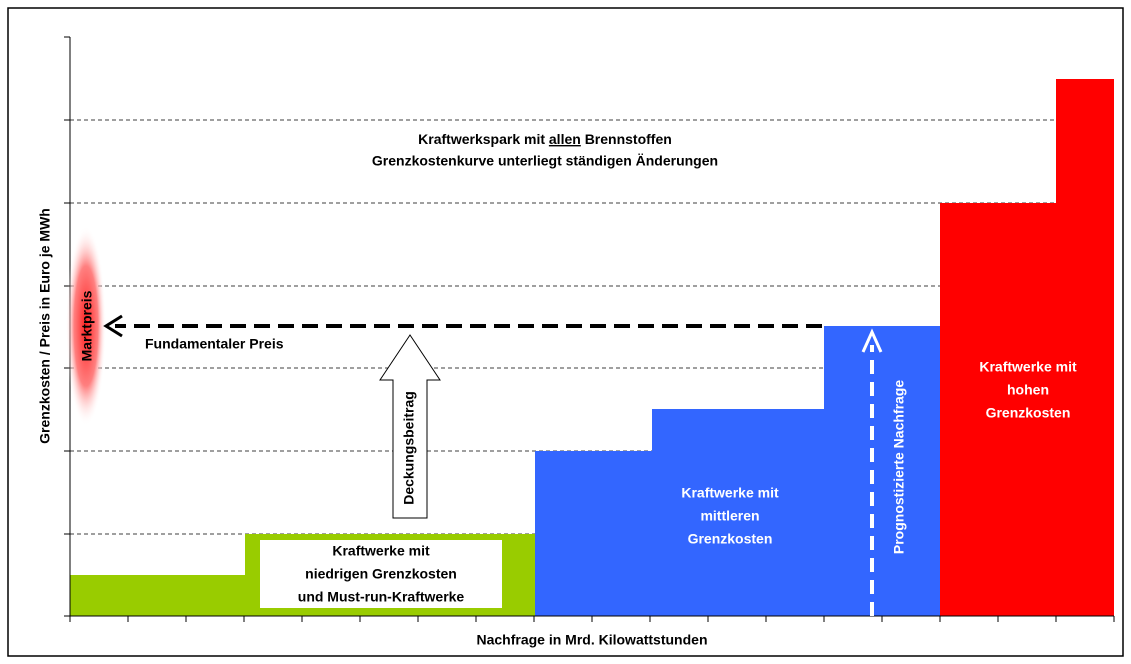 The width and height of the screenshot is (1131, 664). I want to click on low-cost-label: Kraftwerke mit, so click(381, 551).